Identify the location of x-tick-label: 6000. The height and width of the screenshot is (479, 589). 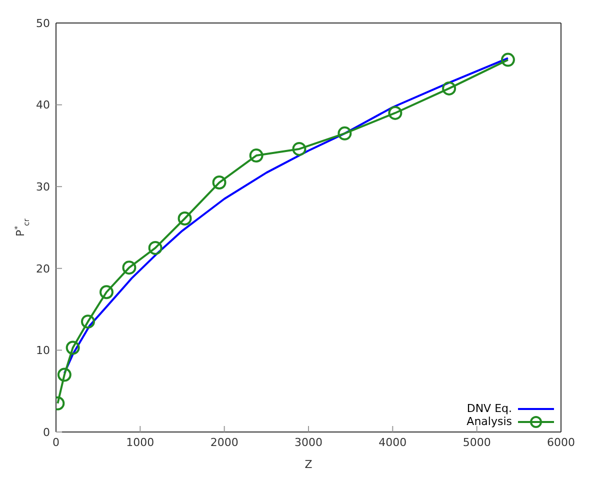
(561, 442).